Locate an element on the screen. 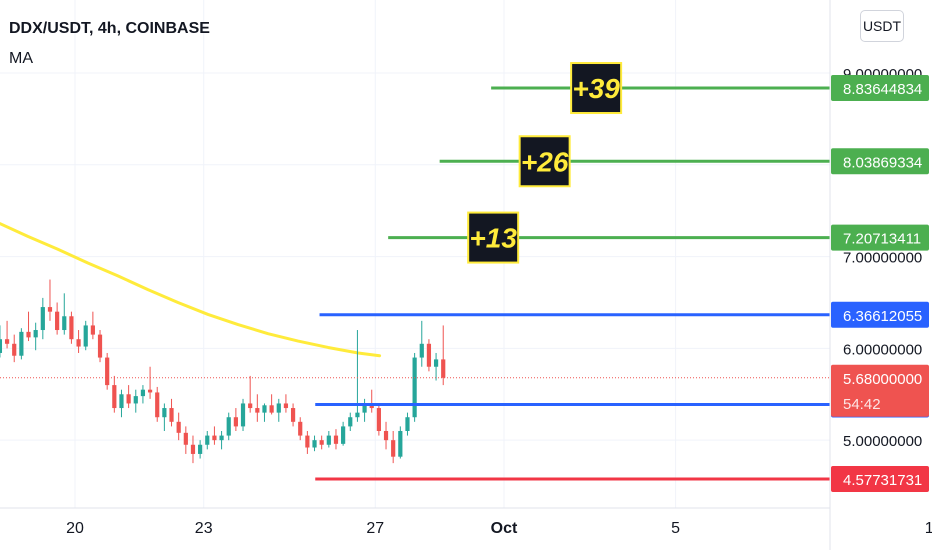  target-1-axis-label: 7.20713411 is located at coordinates (882, 239).